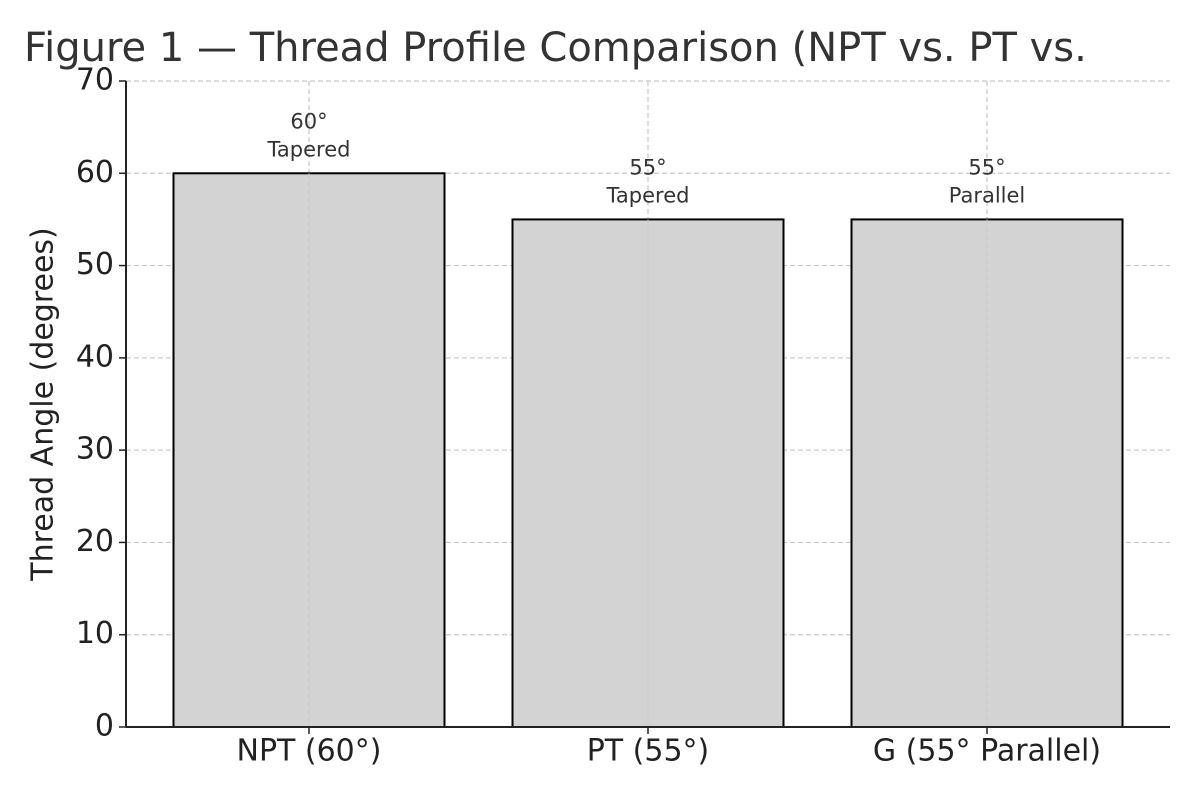  I want to click on y-tick-label: 10, so click(95, 633).